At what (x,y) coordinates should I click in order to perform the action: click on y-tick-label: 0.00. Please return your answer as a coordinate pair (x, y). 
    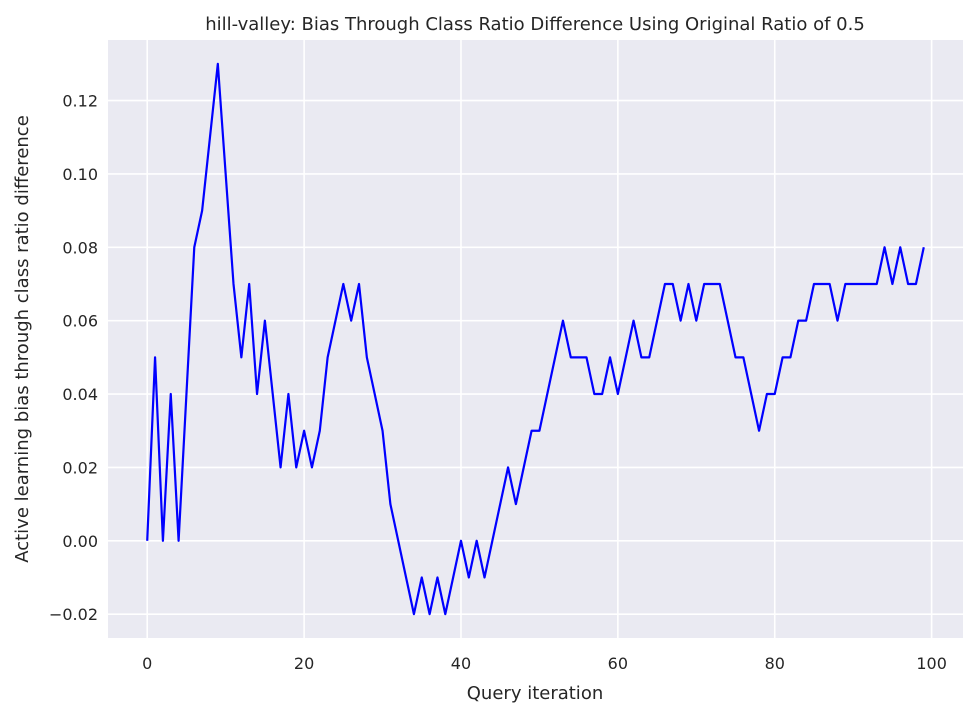
    Looking at the image, I should click on (80, 541).